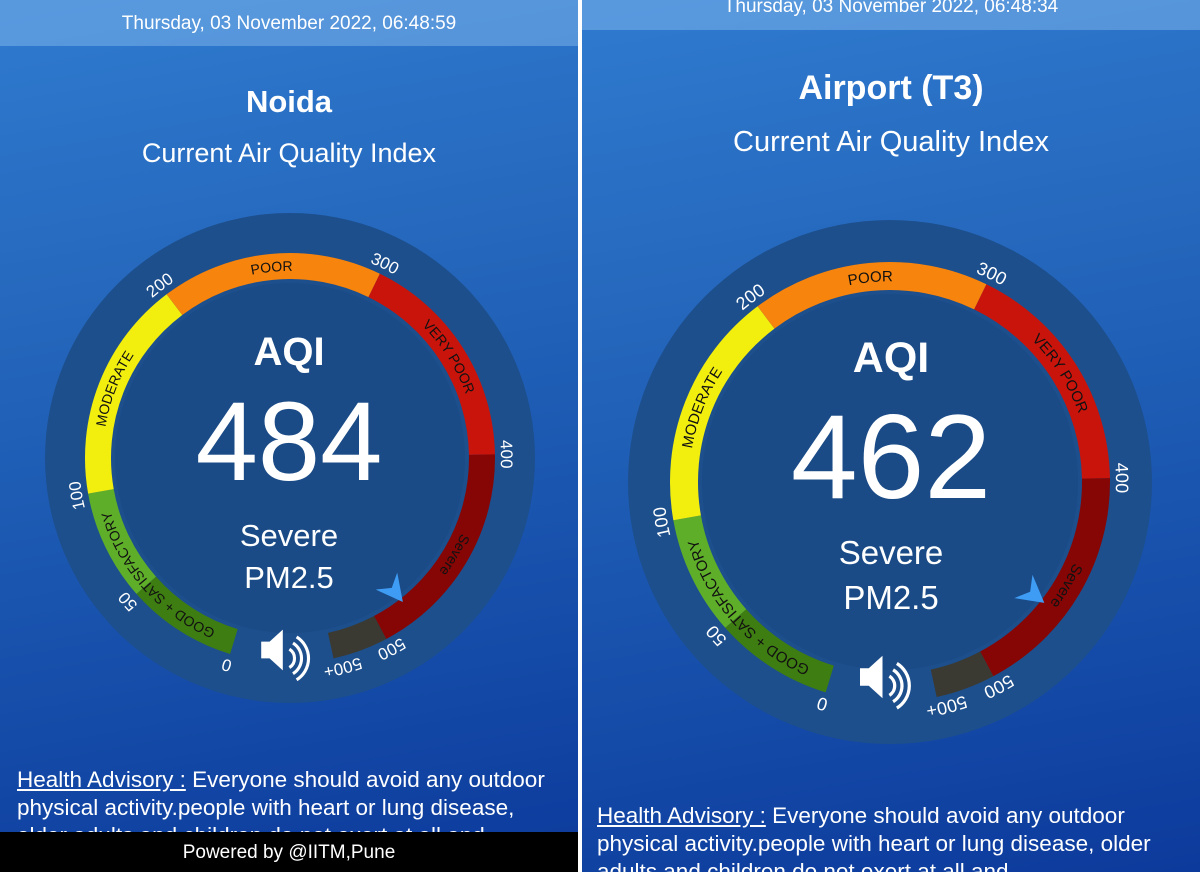 This screenshot has height=872, width=1200. I want to click on datetime: Thursday, 03 November 2022, 06:48:59, so click(289, 23).